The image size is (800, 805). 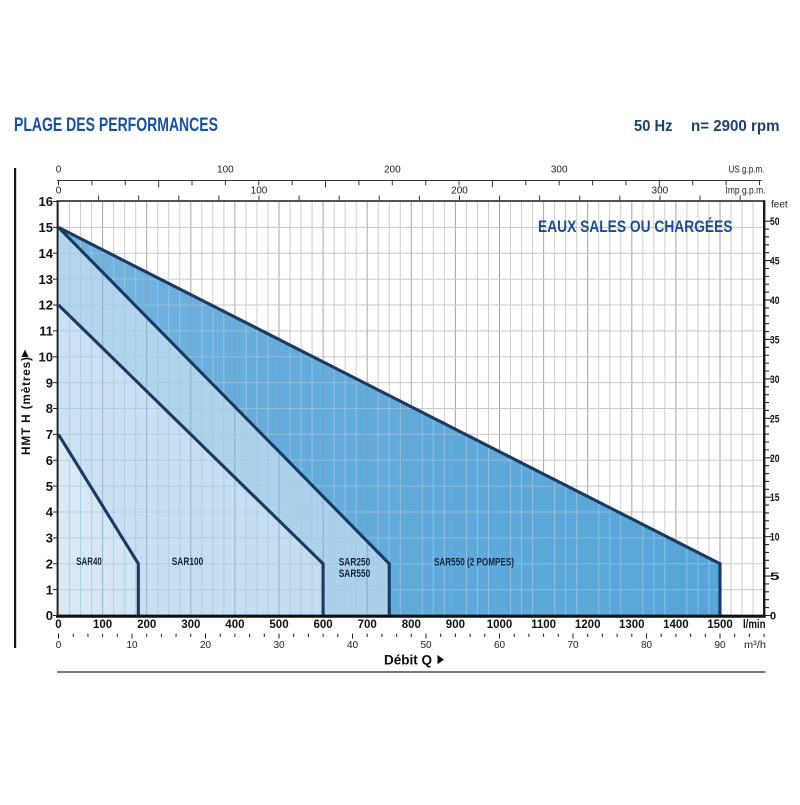 What do you see at coordinates (234, 625) in the screenshot?
I see `svg-text: 400` at bounding box center [234, 625].